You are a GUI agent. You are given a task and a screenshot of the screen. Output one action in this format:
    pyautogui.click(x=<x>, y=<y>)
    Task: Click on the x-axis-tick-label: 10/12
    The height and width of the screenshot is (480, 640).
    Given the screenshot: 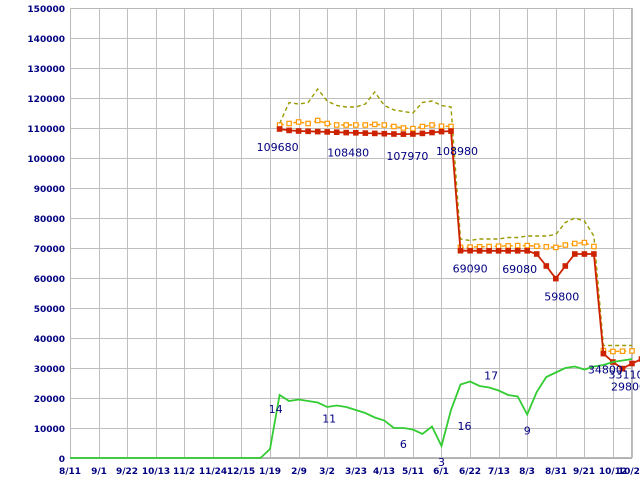 What is the action you would take?
    pyautogui.click(x=613, y=472)
    